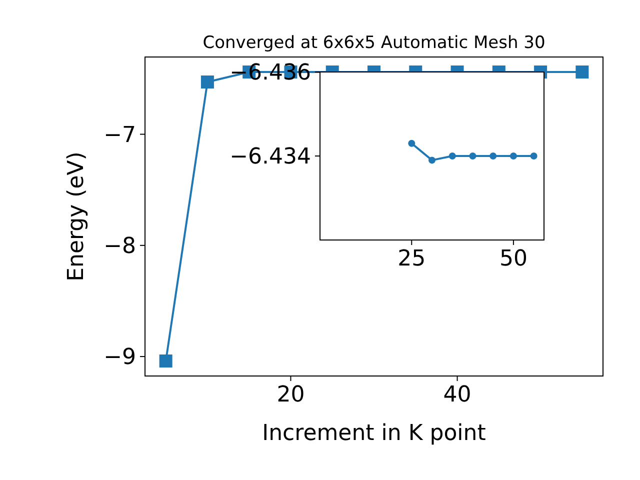 The image size is (640, 480). I want to click on y-tick-label: −6.434, so click(270, 157).